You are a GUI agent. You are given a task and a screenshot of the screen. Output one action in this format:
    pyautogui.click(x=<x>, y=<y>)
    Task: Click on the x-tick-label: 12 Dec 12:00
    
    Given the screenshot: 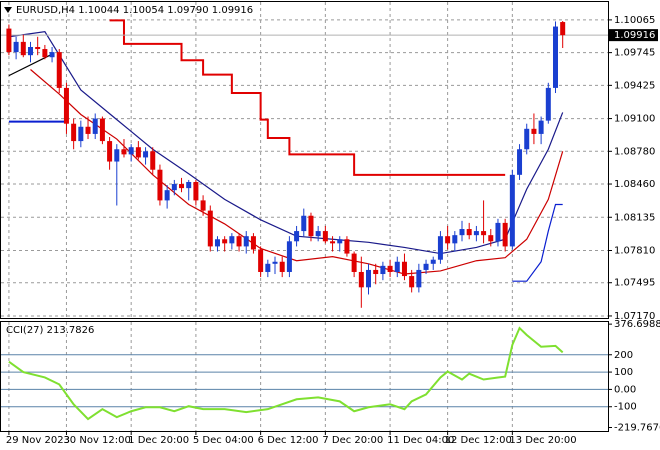 What is the action you would take?
    pyautogui.click(x=478, y=440)
    